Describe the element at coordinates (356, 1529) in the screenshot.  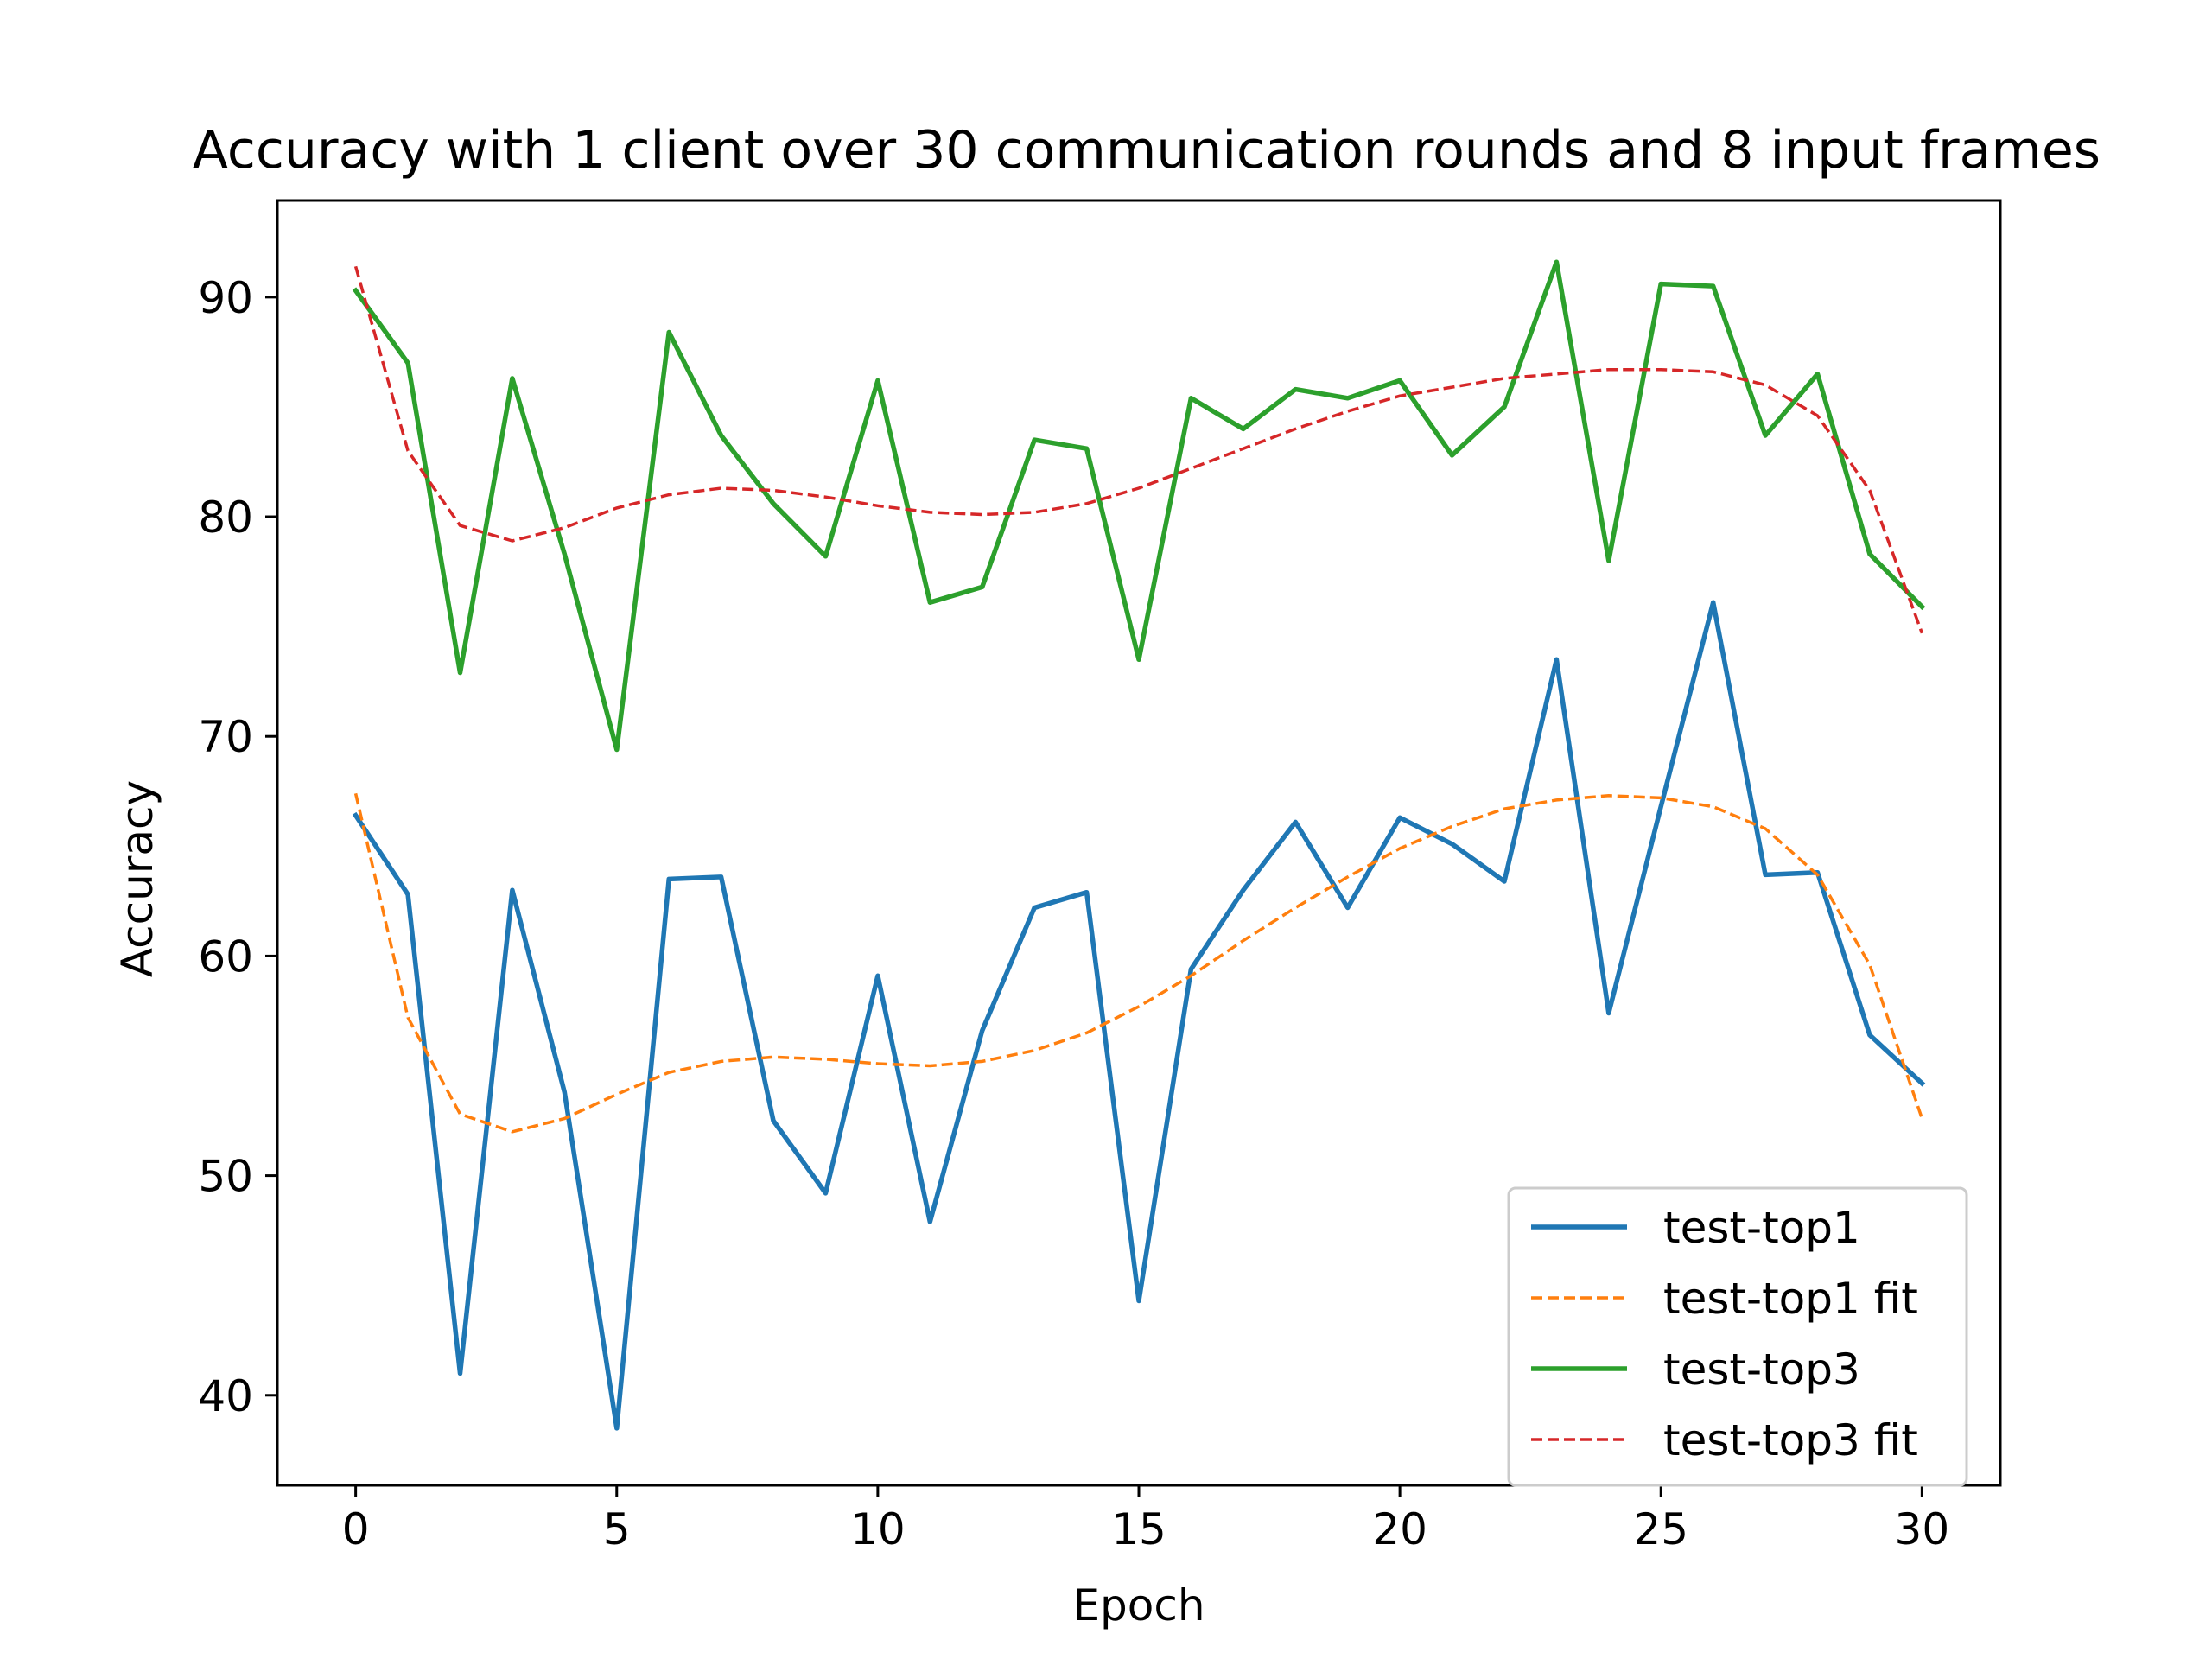
I see `x-tick-label: 0` at that location.